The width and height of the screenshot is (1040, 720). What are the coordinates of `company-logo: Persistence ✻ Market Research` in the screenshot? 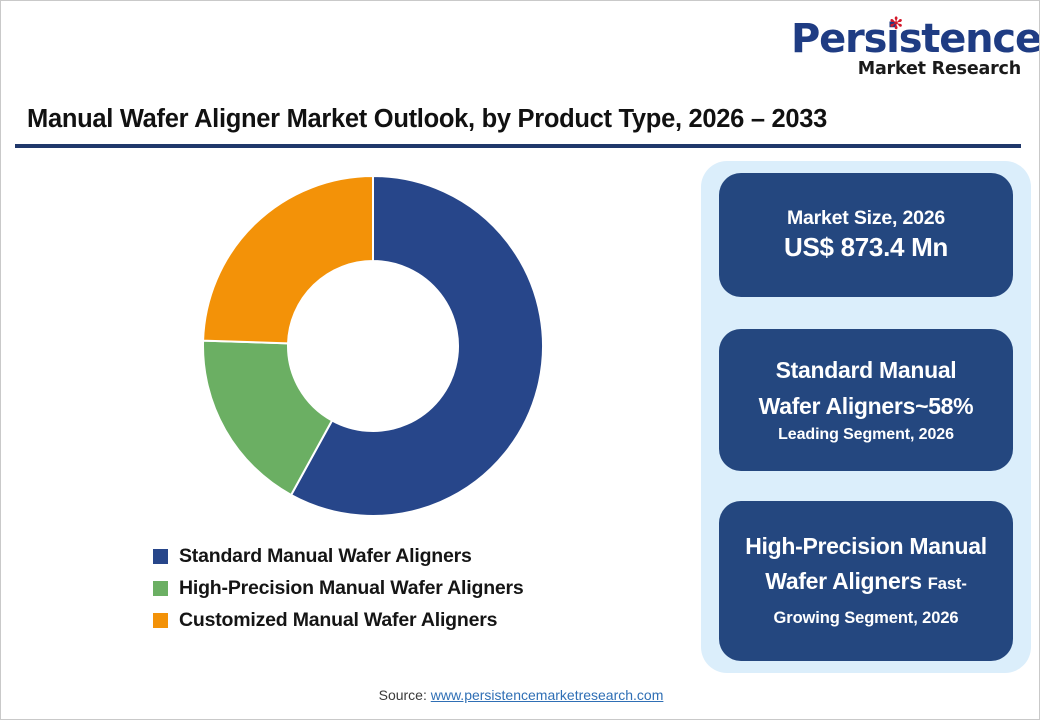 It's located at (915, 47).